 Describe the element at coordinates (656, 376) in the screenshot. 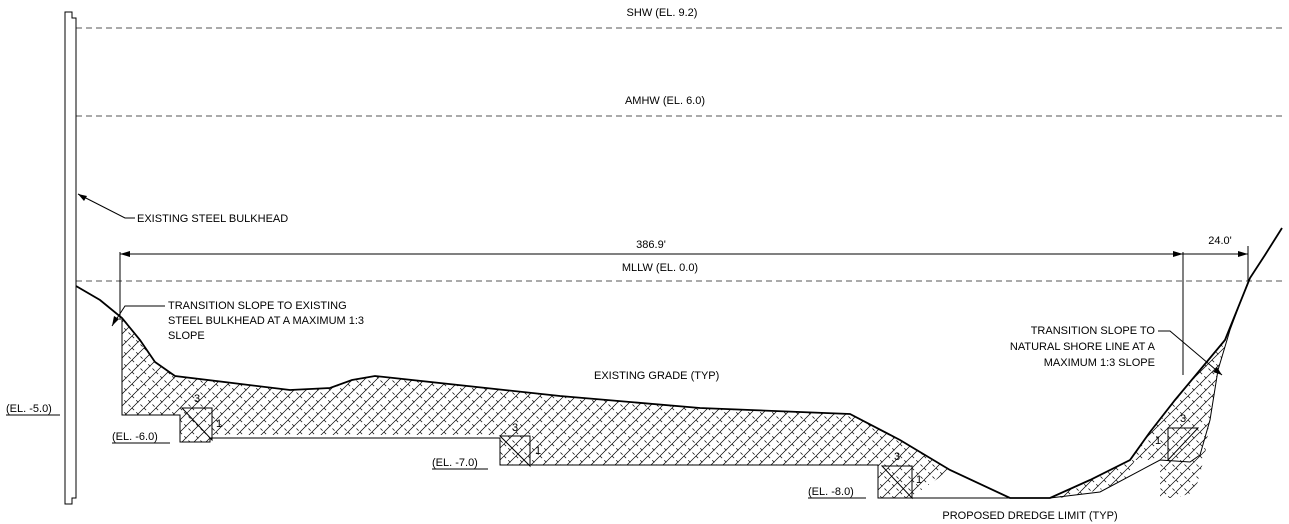

I see `existing-grade-label: EXISTING GRADE (TYP)` at that location.